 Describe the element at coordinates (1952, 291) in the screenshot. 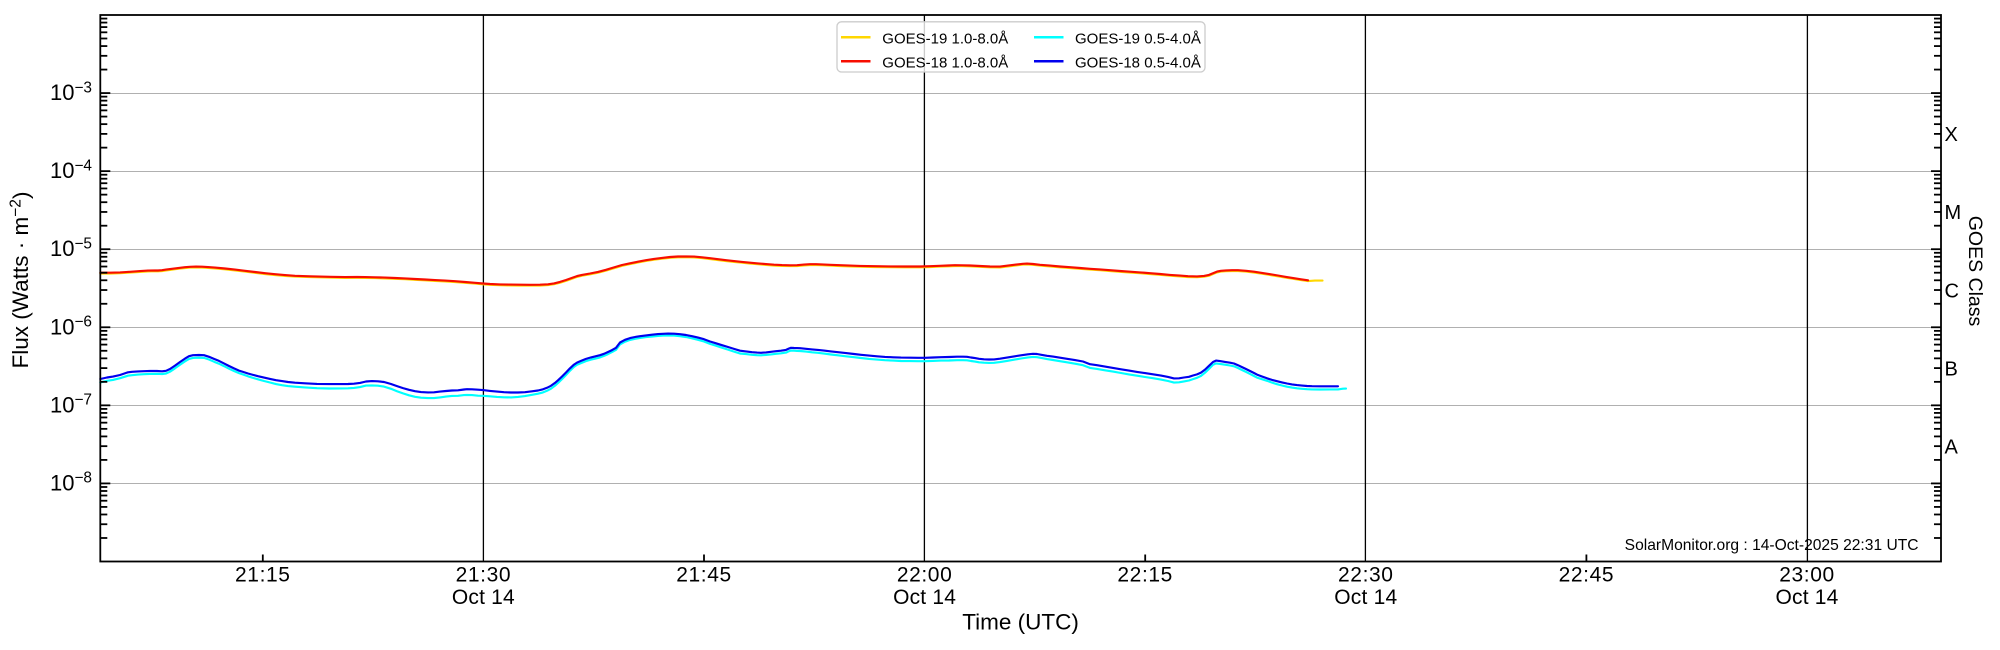

I see `svg-text: C` at that location.